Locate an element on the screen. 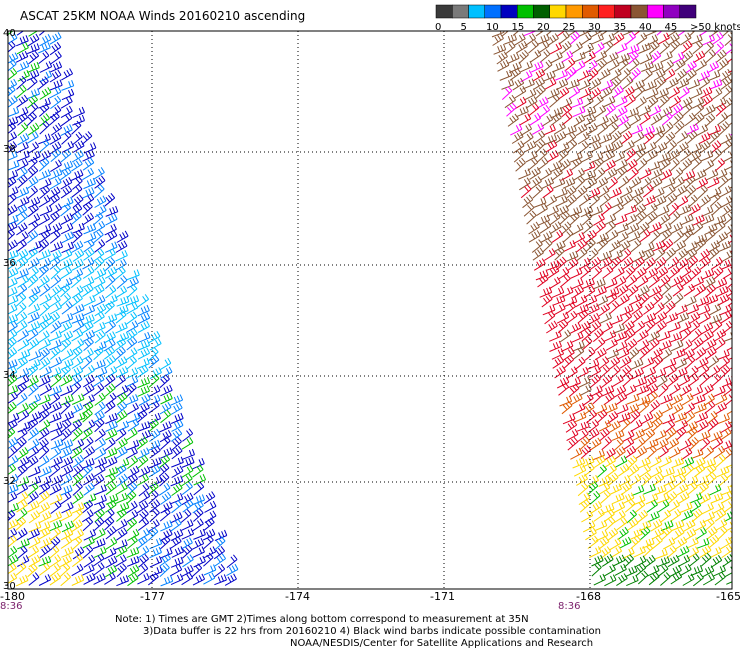  colorbar-label: 25 is located at coordinates (569, 27).